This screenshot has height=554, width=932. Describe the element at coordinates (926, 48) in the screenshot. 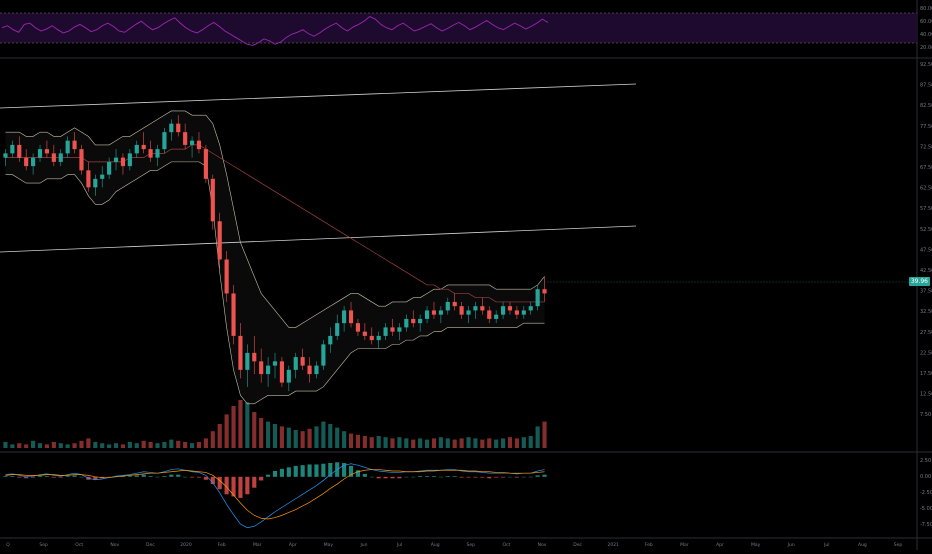

I see `rsi-tick-label: 20.00` at that location.